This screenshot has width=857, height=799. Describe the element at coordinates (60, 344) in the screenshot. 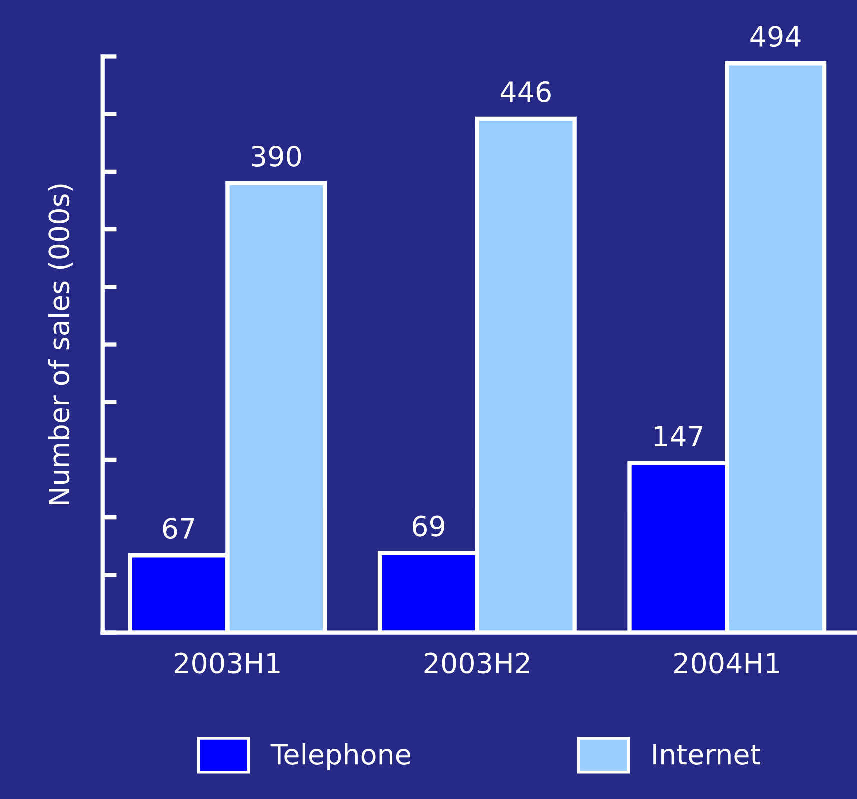

I see `y-axis-title: Number of sales (000s)` at that location.